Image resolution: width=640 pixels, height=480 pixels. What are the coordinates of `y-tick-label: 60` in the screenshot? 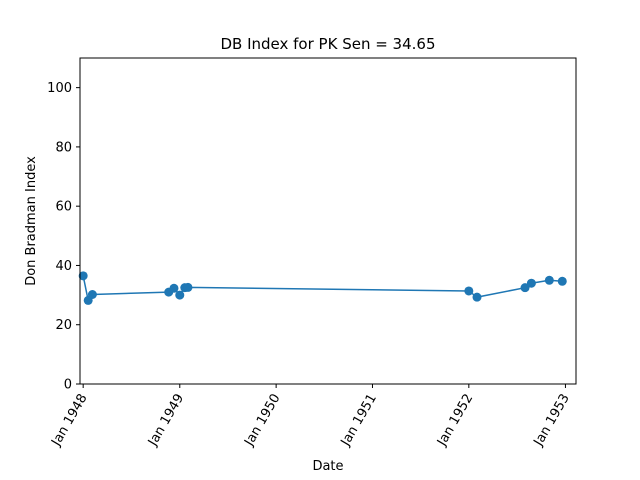 It's located at (63, 207).